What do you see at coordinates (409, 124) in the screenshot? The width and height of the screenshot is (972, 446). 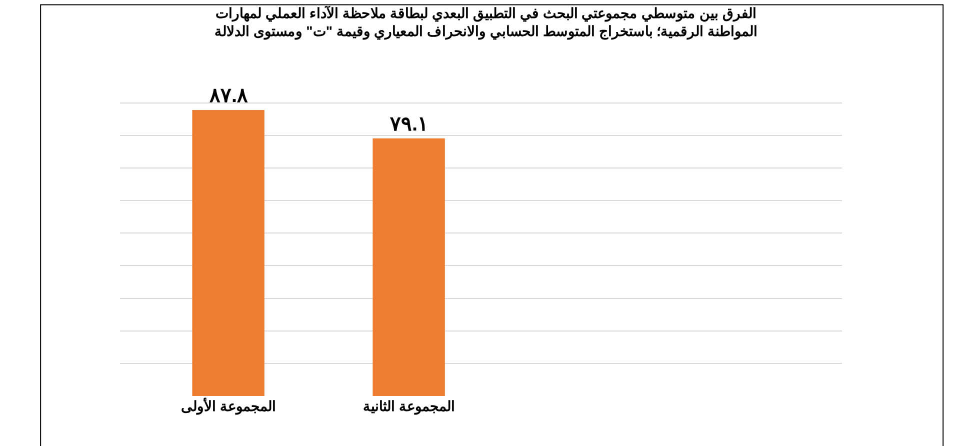 I see `data-label: ٧٩.١` at bounding box center [409, 124].